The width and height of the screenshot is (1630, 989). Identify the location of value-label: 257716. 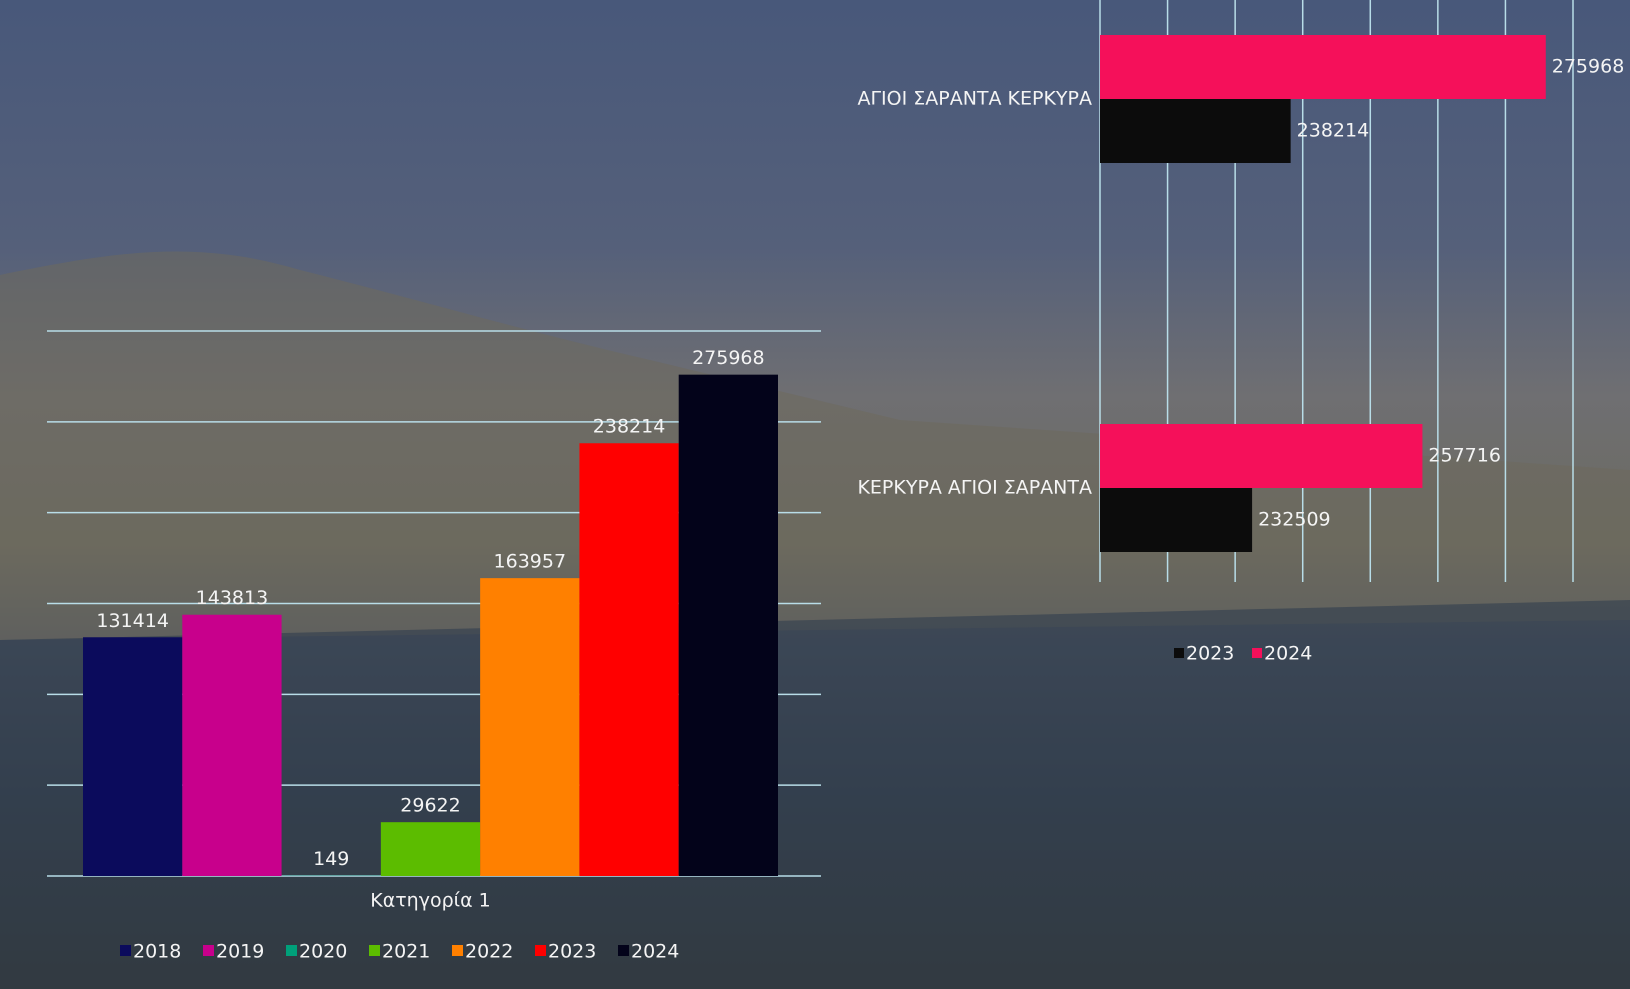
(1464, 456).